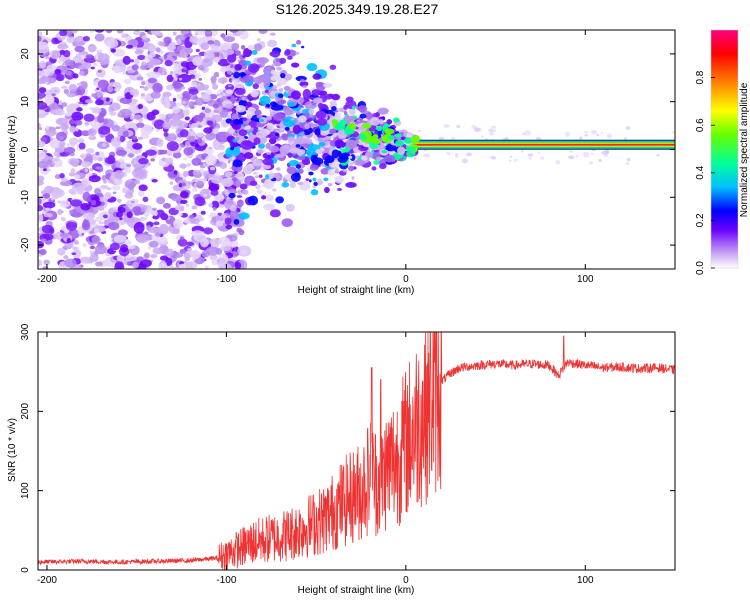 This screenshot has width=750, height=600. What do you see at coordinates (12, 450) in the screenshot?
I see `snr-ylabel: SNR (10 * v/v)` at bounding box center [12, 450].